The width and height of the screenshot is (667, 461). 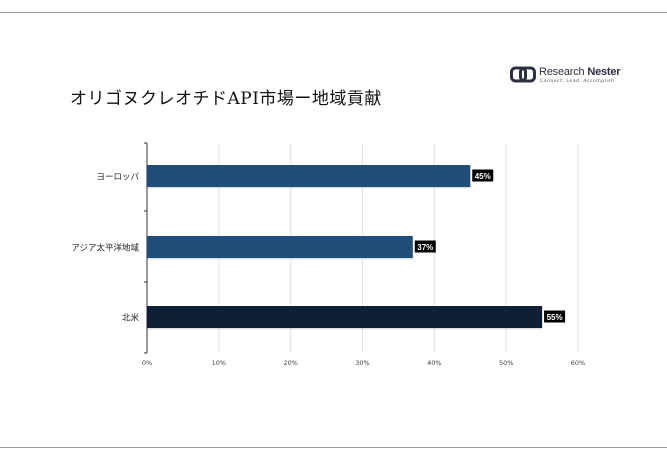 I want to click on x-tick-label: 60%, so click(x=578, y=363).